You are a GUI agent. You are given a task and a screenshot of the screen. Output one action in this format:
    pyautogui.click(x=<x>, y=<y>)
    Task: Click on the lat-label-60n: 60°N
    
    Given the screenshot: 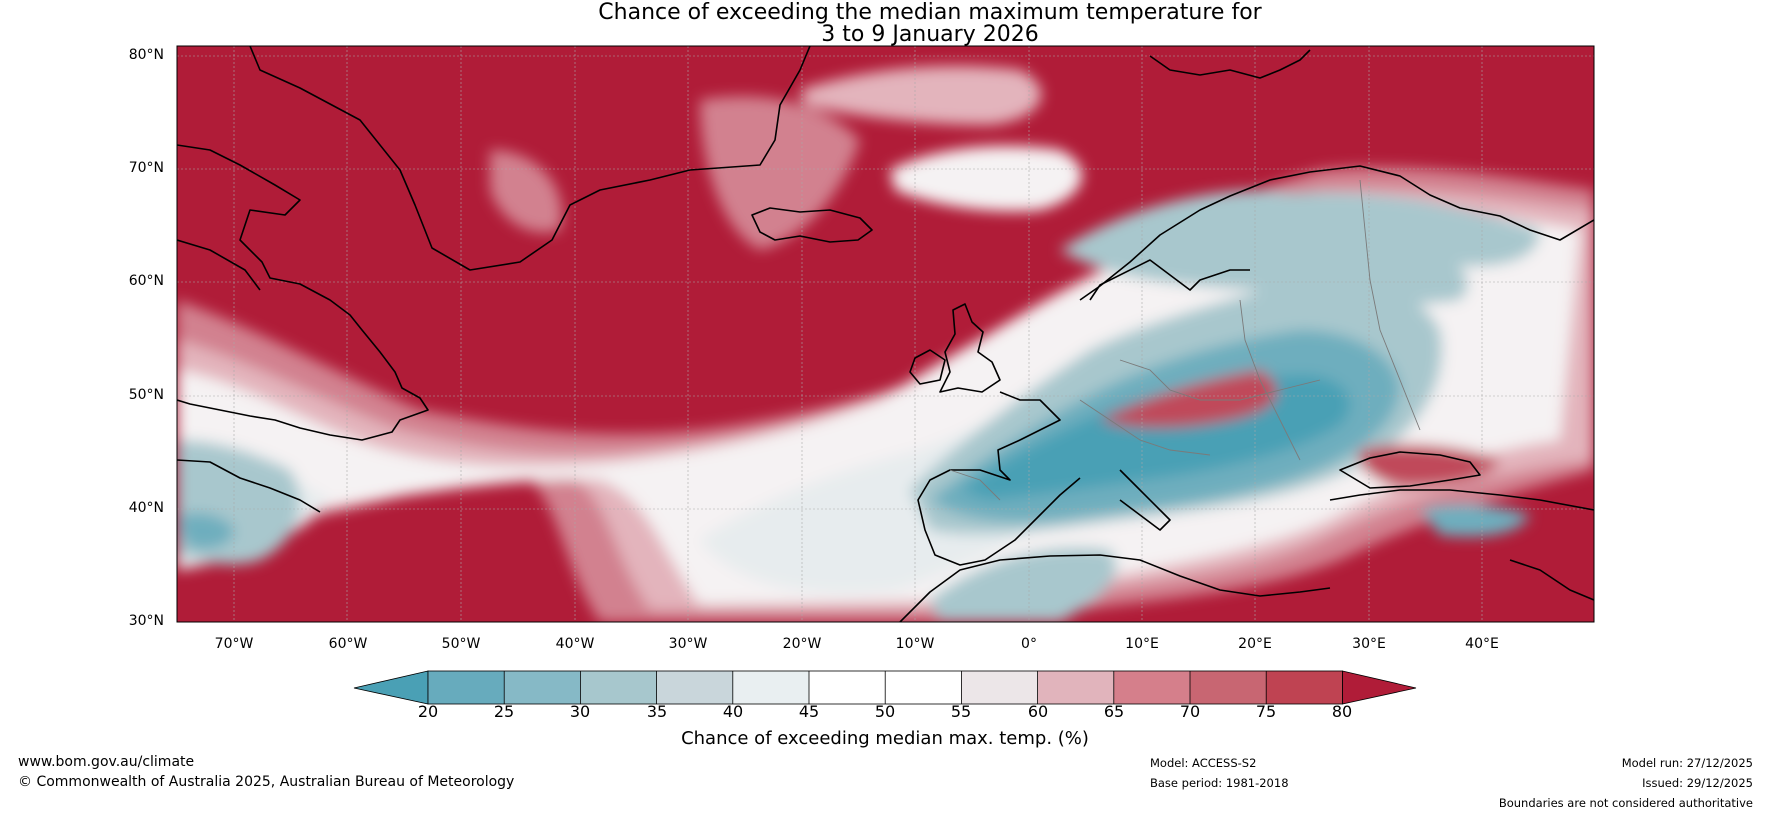 What is the action you would take?
    pyautogui.click(x=146, y=281)
    